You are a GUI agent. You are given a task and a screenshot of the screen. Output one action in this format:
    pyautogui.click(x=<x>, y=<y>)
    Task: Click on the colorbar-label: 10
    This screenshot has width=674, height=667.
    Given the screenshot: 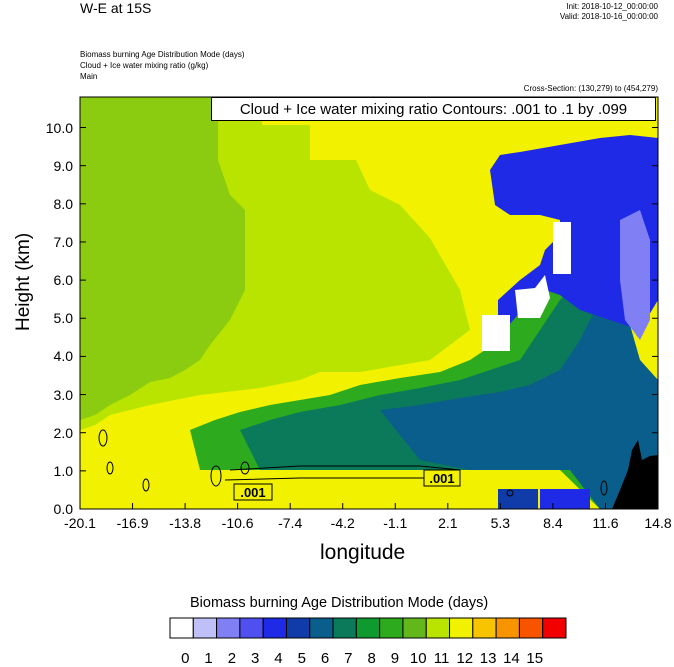 What is the action you would take?
    pyautogui.click(x=418, y=658)
    